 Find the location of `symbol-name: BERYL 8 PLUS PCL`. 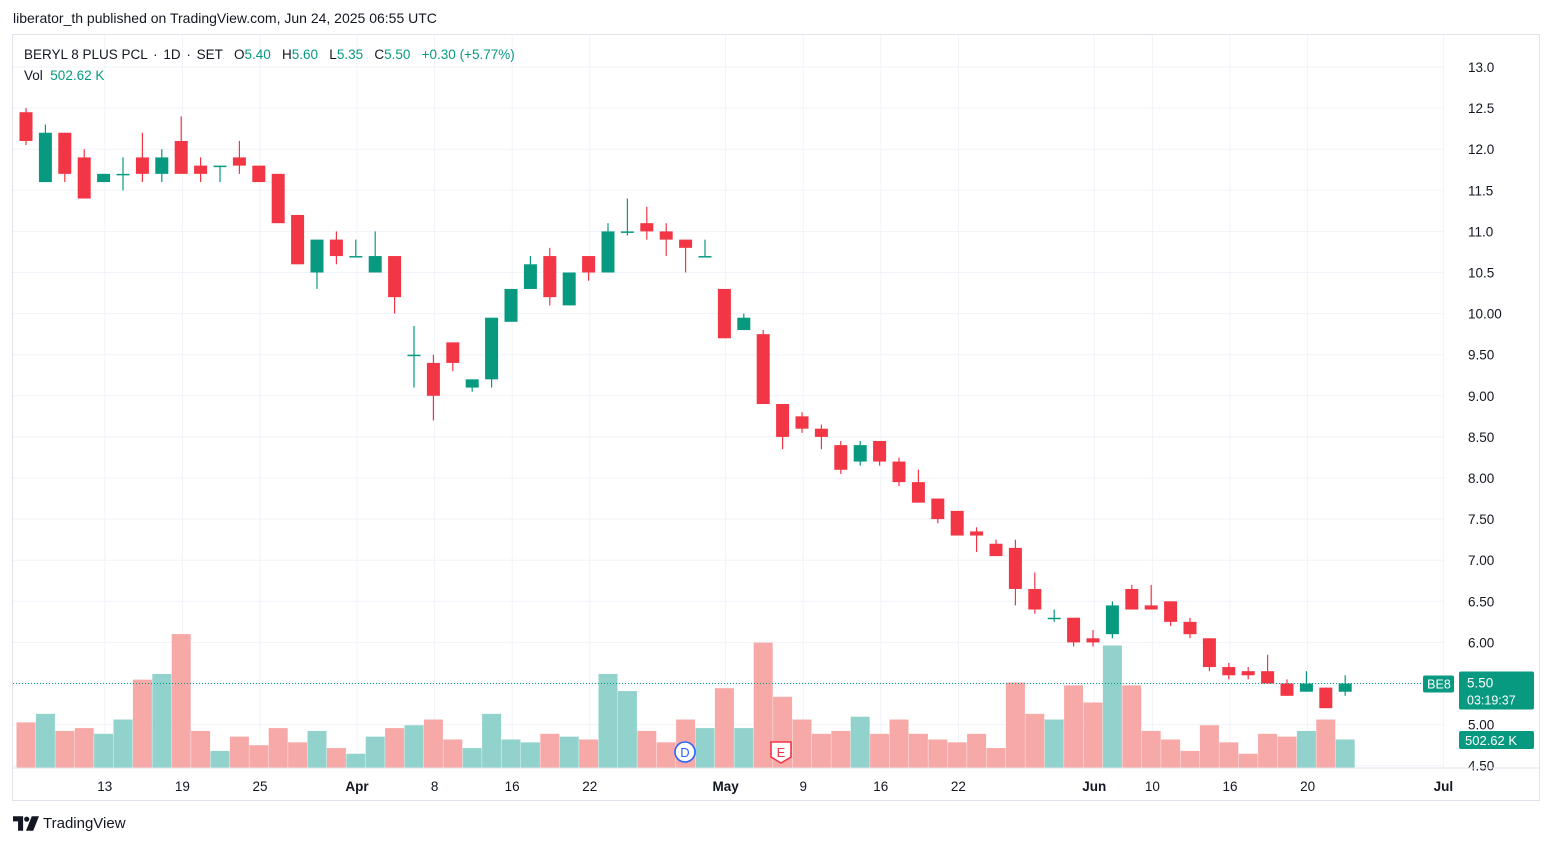

symbol-name: BERYL 8 PLUS PCL is located at coordinates (86, 54).